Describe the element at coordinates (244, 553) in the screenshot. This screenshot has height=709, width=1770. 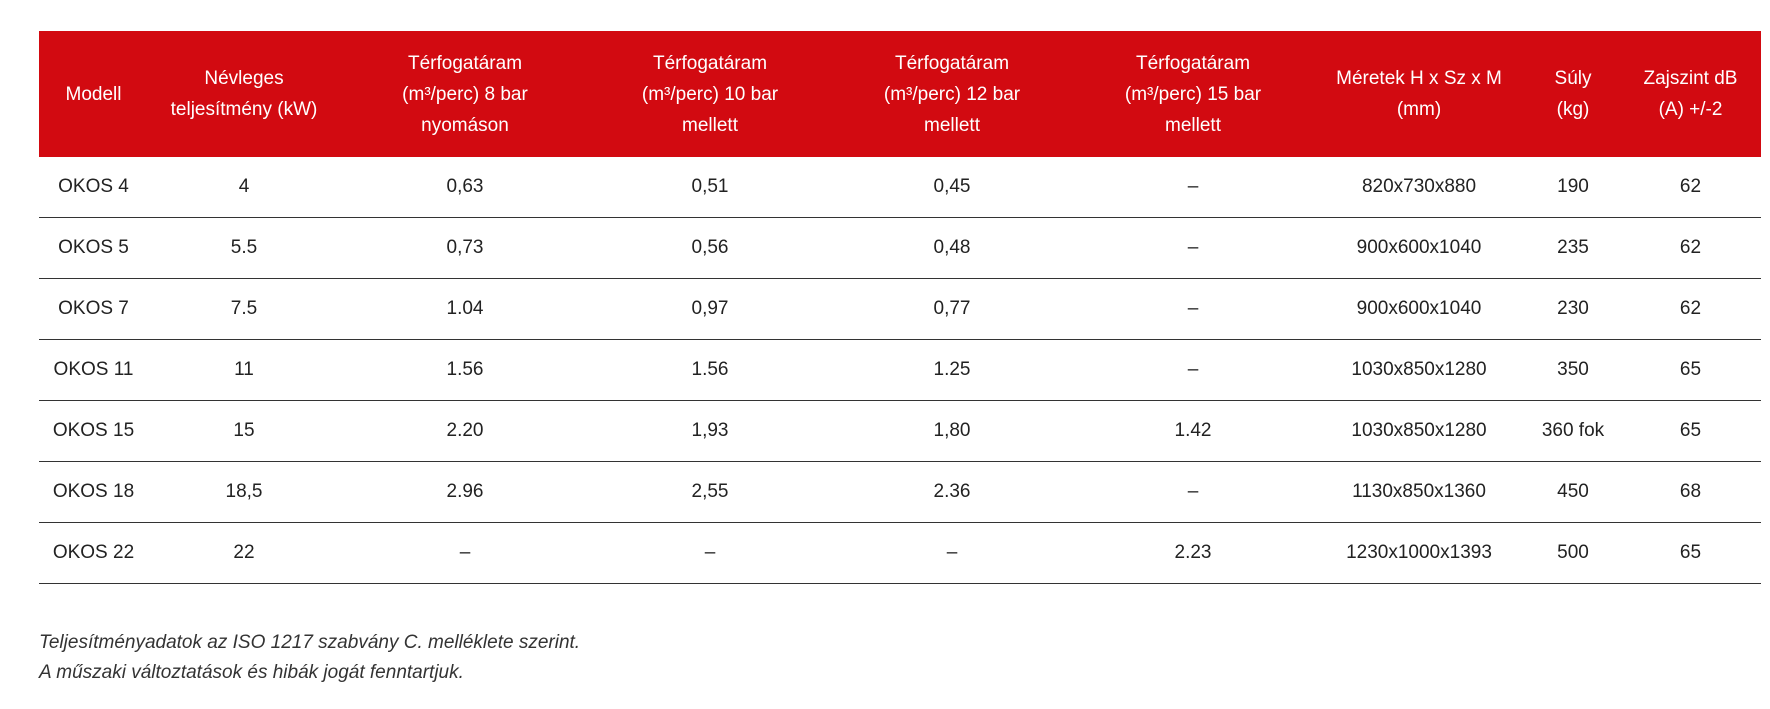
I see `table-cell: 22` at that location.